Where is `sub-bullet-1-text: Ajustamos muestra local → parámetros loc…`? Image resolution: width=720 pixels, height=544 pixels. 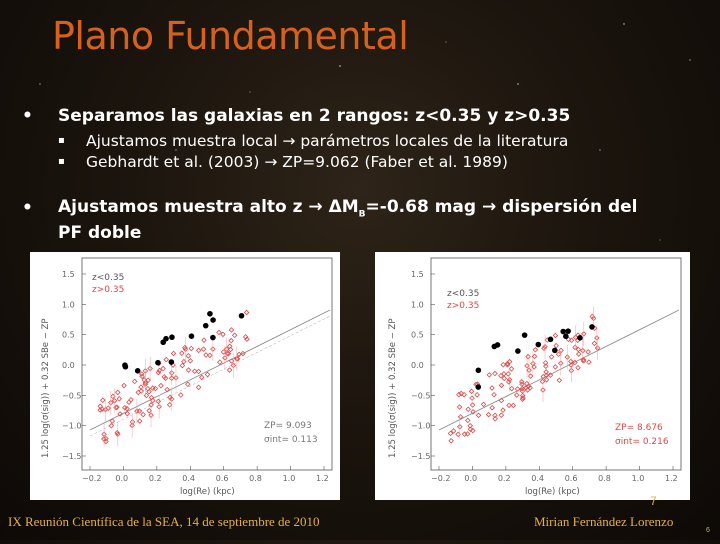
sub-bullet-1-text: Ajustamos muestra local → parámetros loc… is located at coordinates (327, 141).